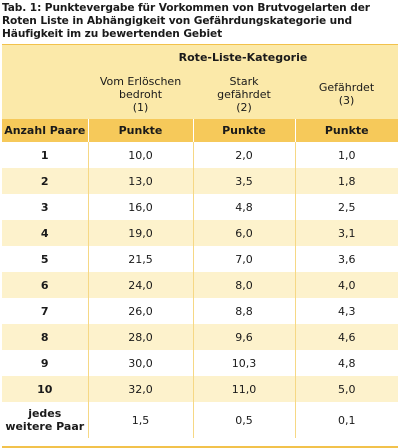 The image size is (400, 448). What do you see at coordinates (347, 181) in the screenshot?
I see `points-cell-3: 1,8` at bounding box center [347, 181].